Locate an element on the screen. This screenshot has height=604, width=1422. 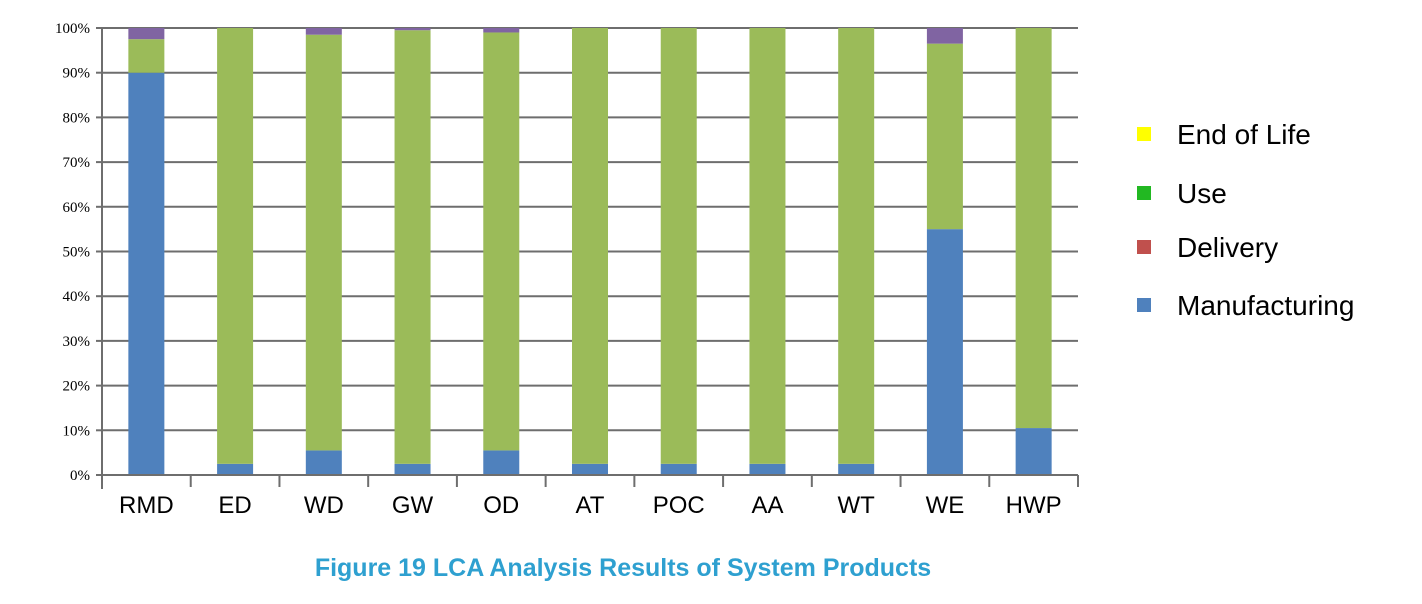
legend: End of Life Use Delivery Manufacturing is located at coordinates (1245, 220).